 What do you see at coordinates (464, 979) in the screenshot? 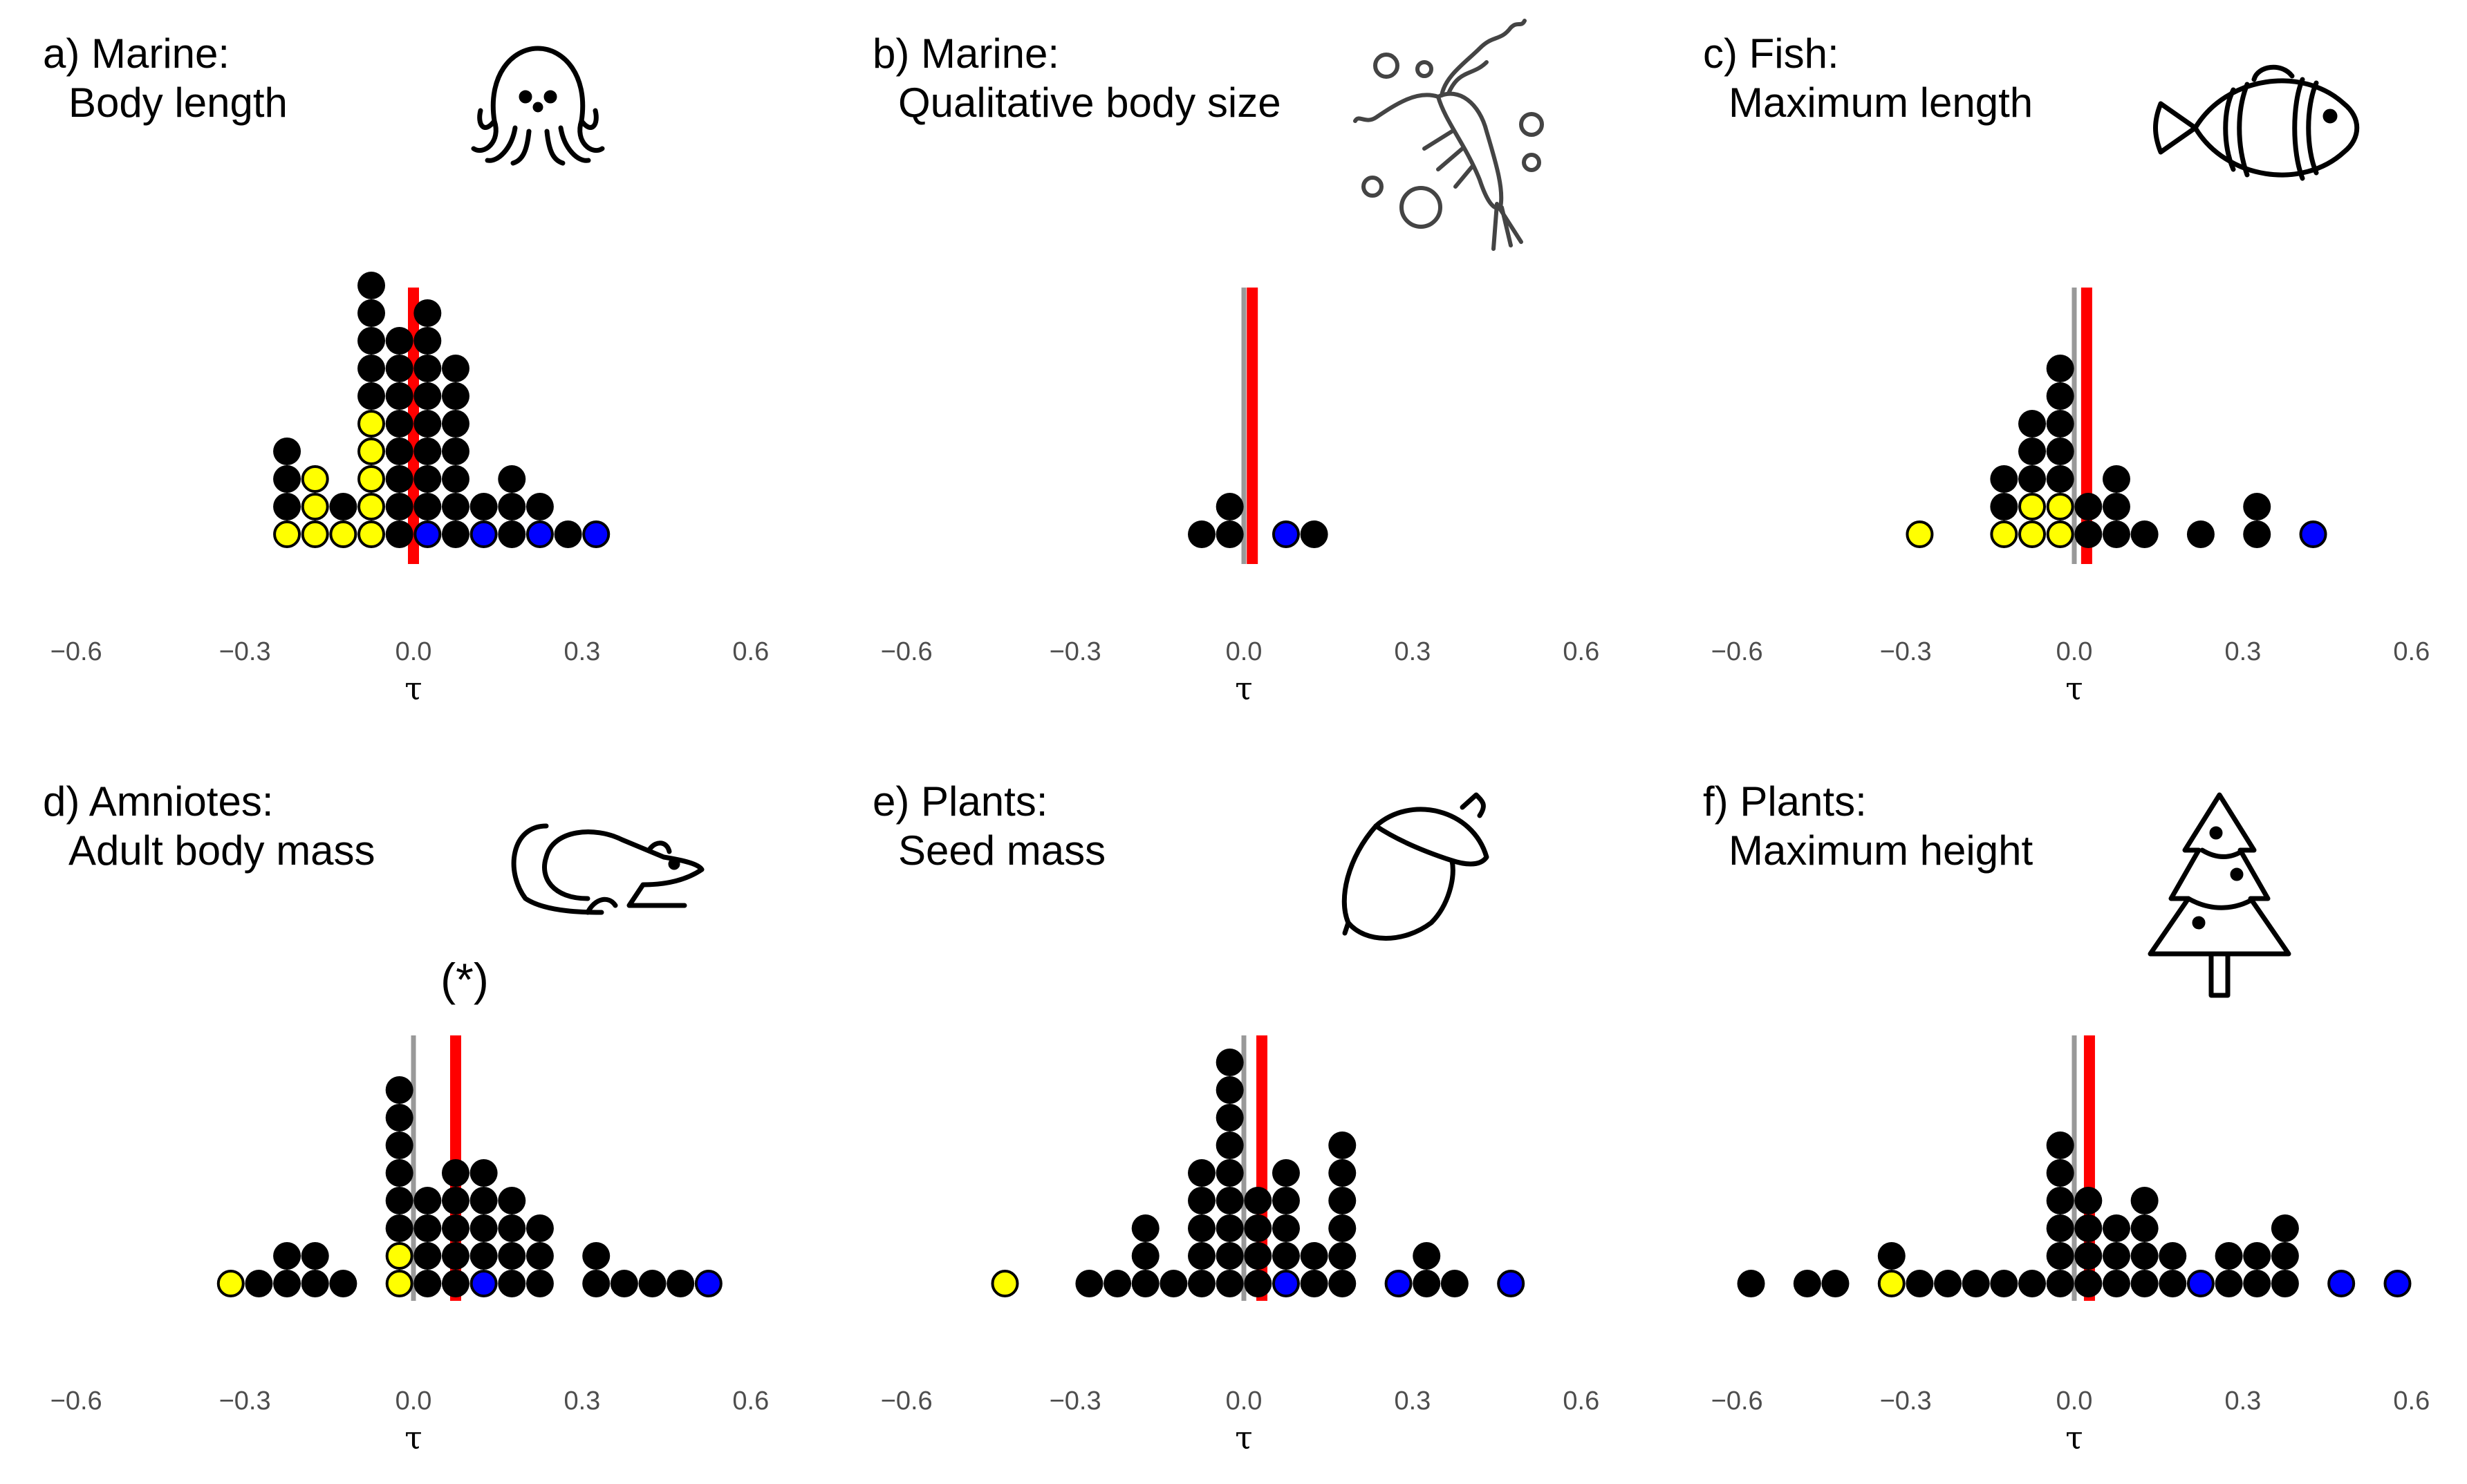
I see `panel-d-significance-note: (*)` at bounding box center [464, 979].